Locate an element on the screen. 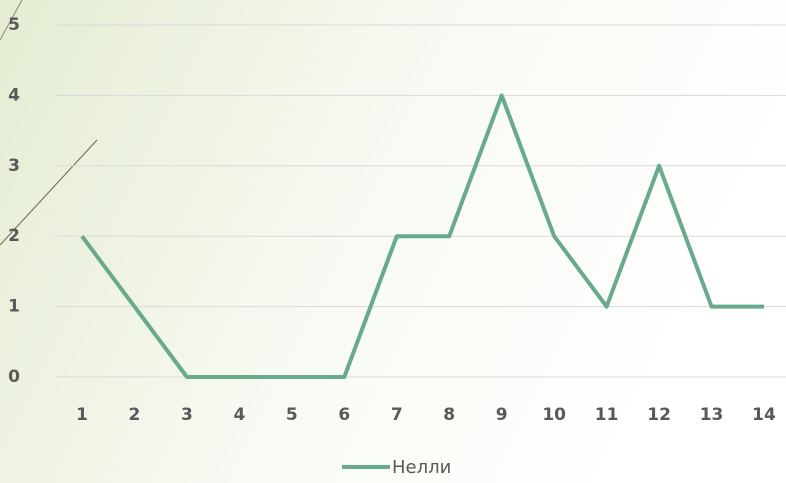  x-tick-label: 8 is located at coordinates (449, 415).